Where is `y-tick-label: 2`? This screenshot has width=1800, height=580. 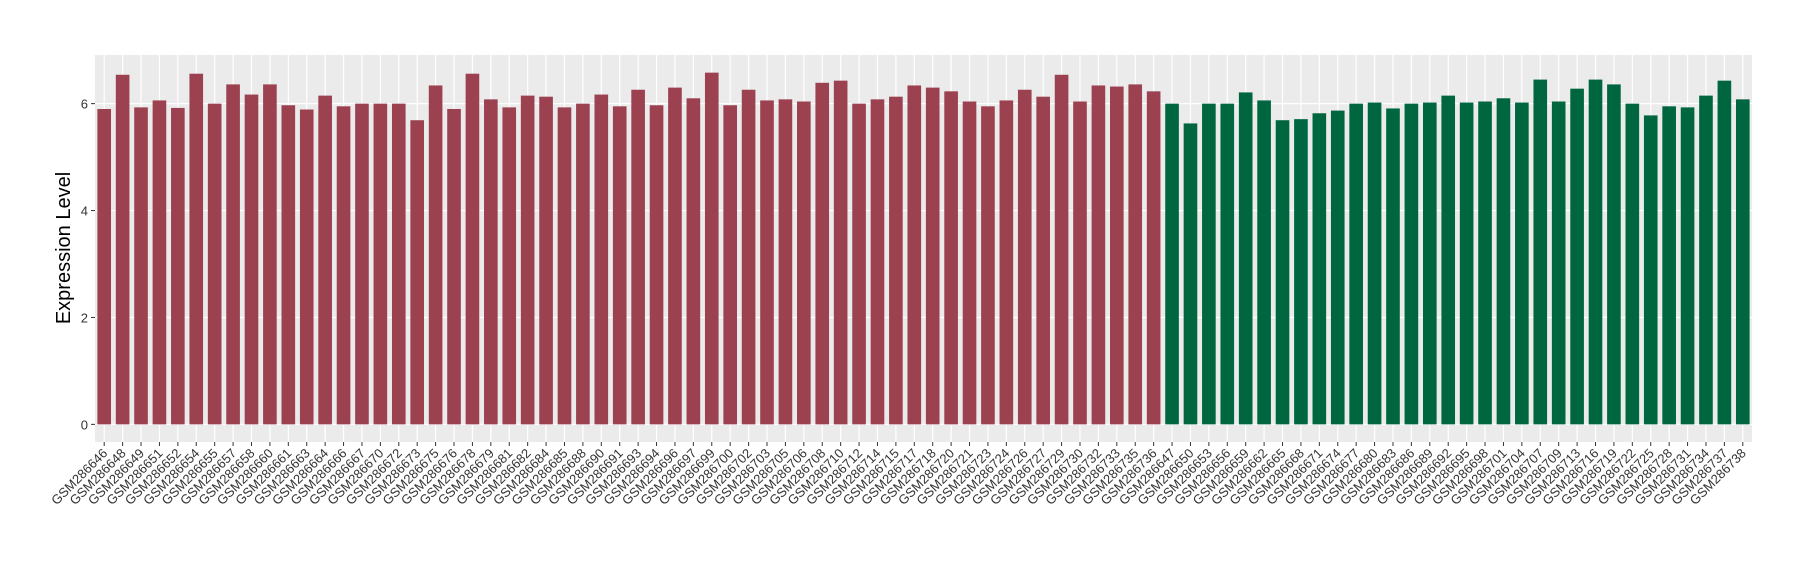
y-tick-label: 2 is located at coordinates (84, 317).